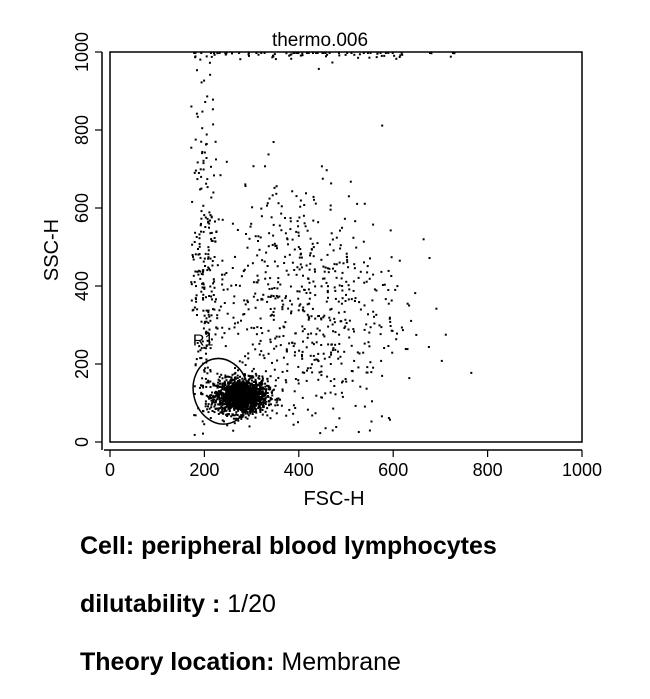 This screenshot has height=699, width=650. I want to click on chart-title: thermo.006, so click(320, 40).